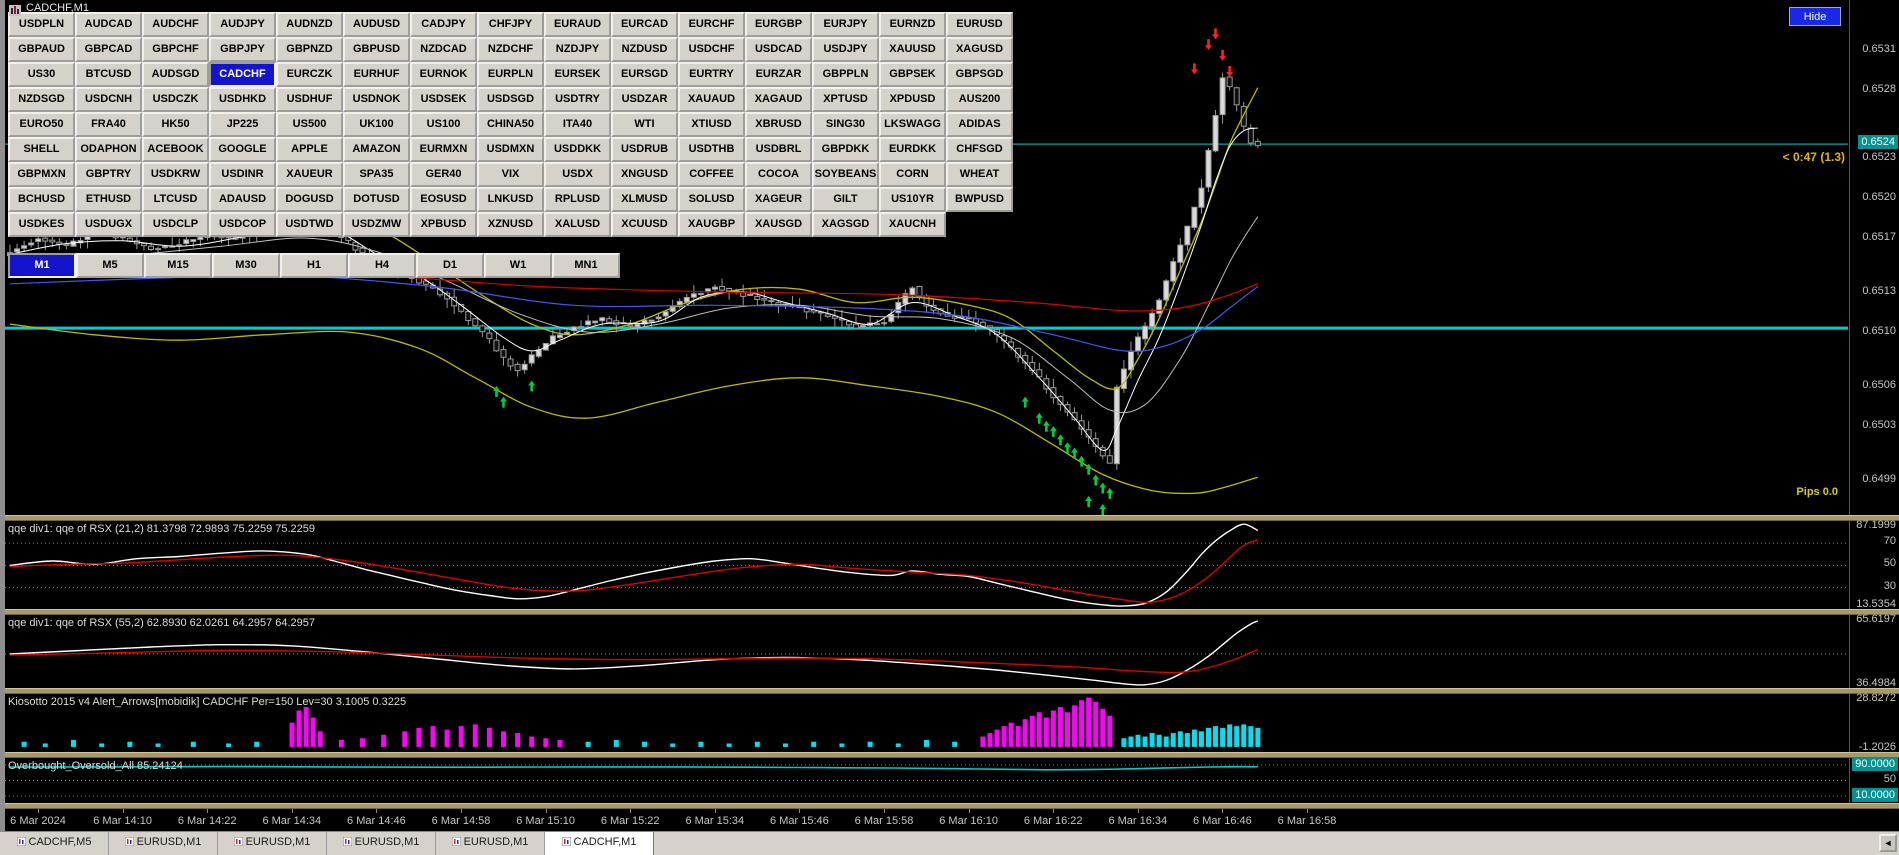  Describe the element at coordinates (979, 174) in the screenshot. I see `symbol-button-WHEAT: WHEAT` at that location.